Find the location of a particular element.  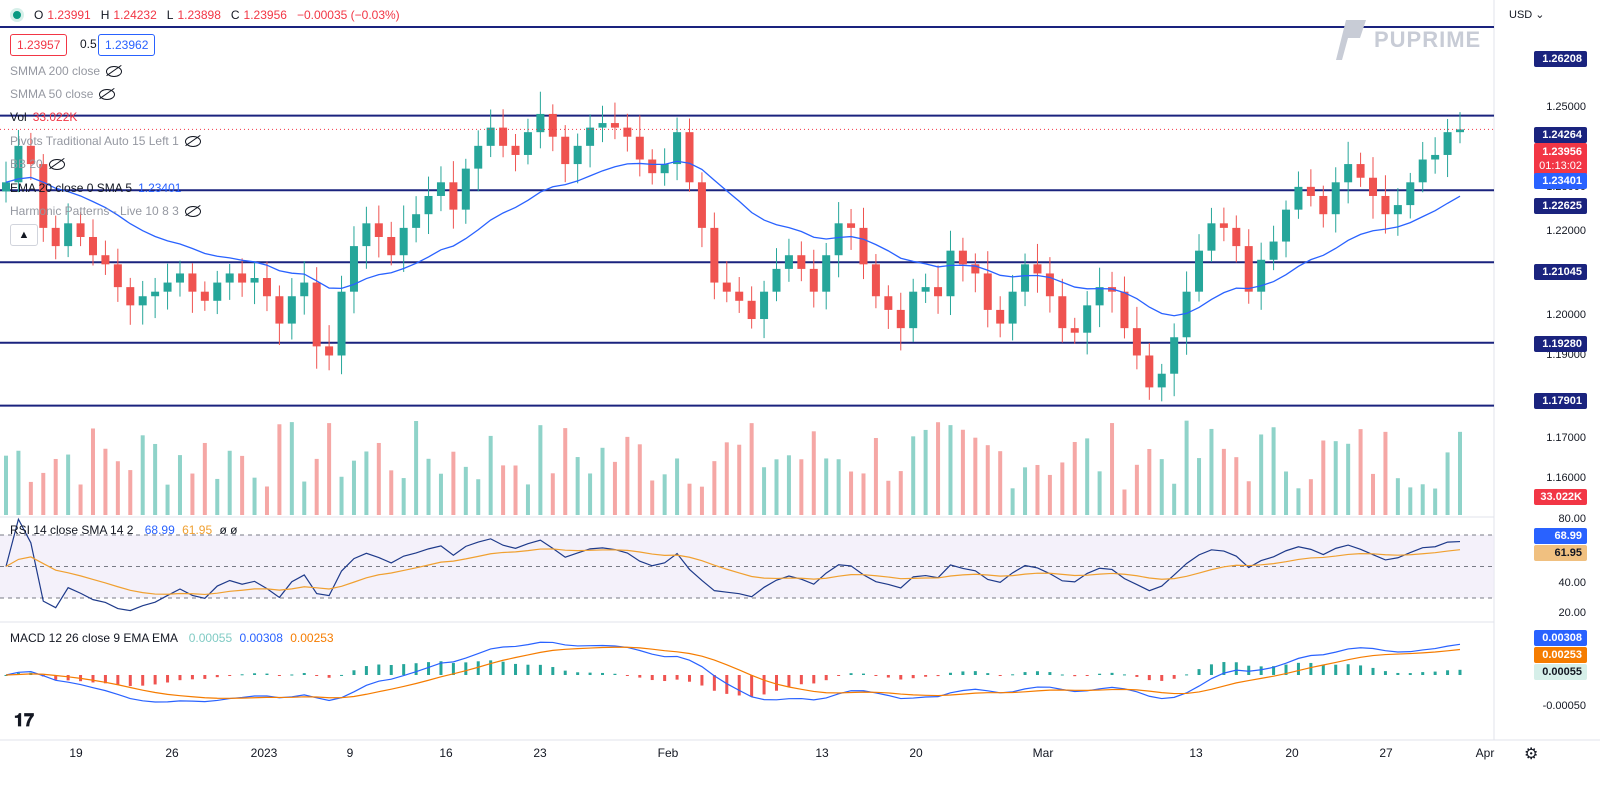

indicator-smma200: SMMA 200 close is located at coordinates (66, 71).